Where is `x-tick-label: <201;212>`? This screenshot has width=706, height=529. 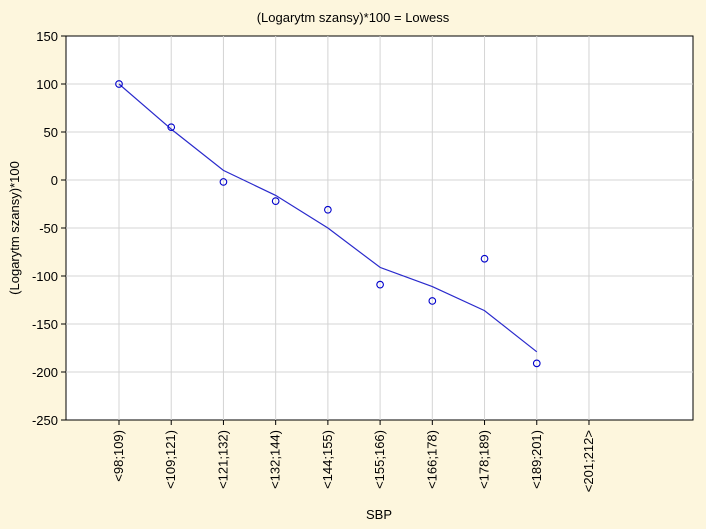
x-tick-label: <201;212> is located at coordinates (588, 461).